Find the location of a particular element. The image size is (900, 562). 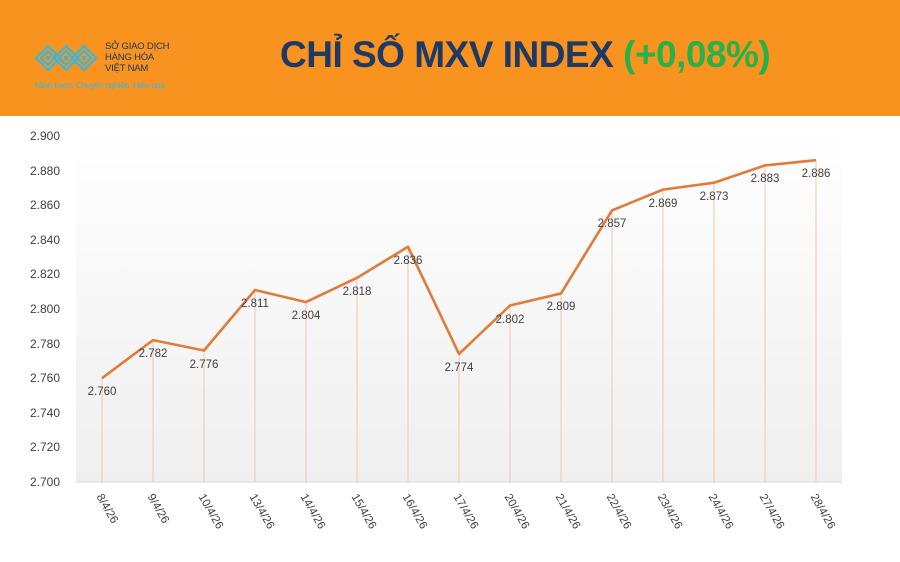

y-tick-label: 2.780 is located at coordinates (45, 343).